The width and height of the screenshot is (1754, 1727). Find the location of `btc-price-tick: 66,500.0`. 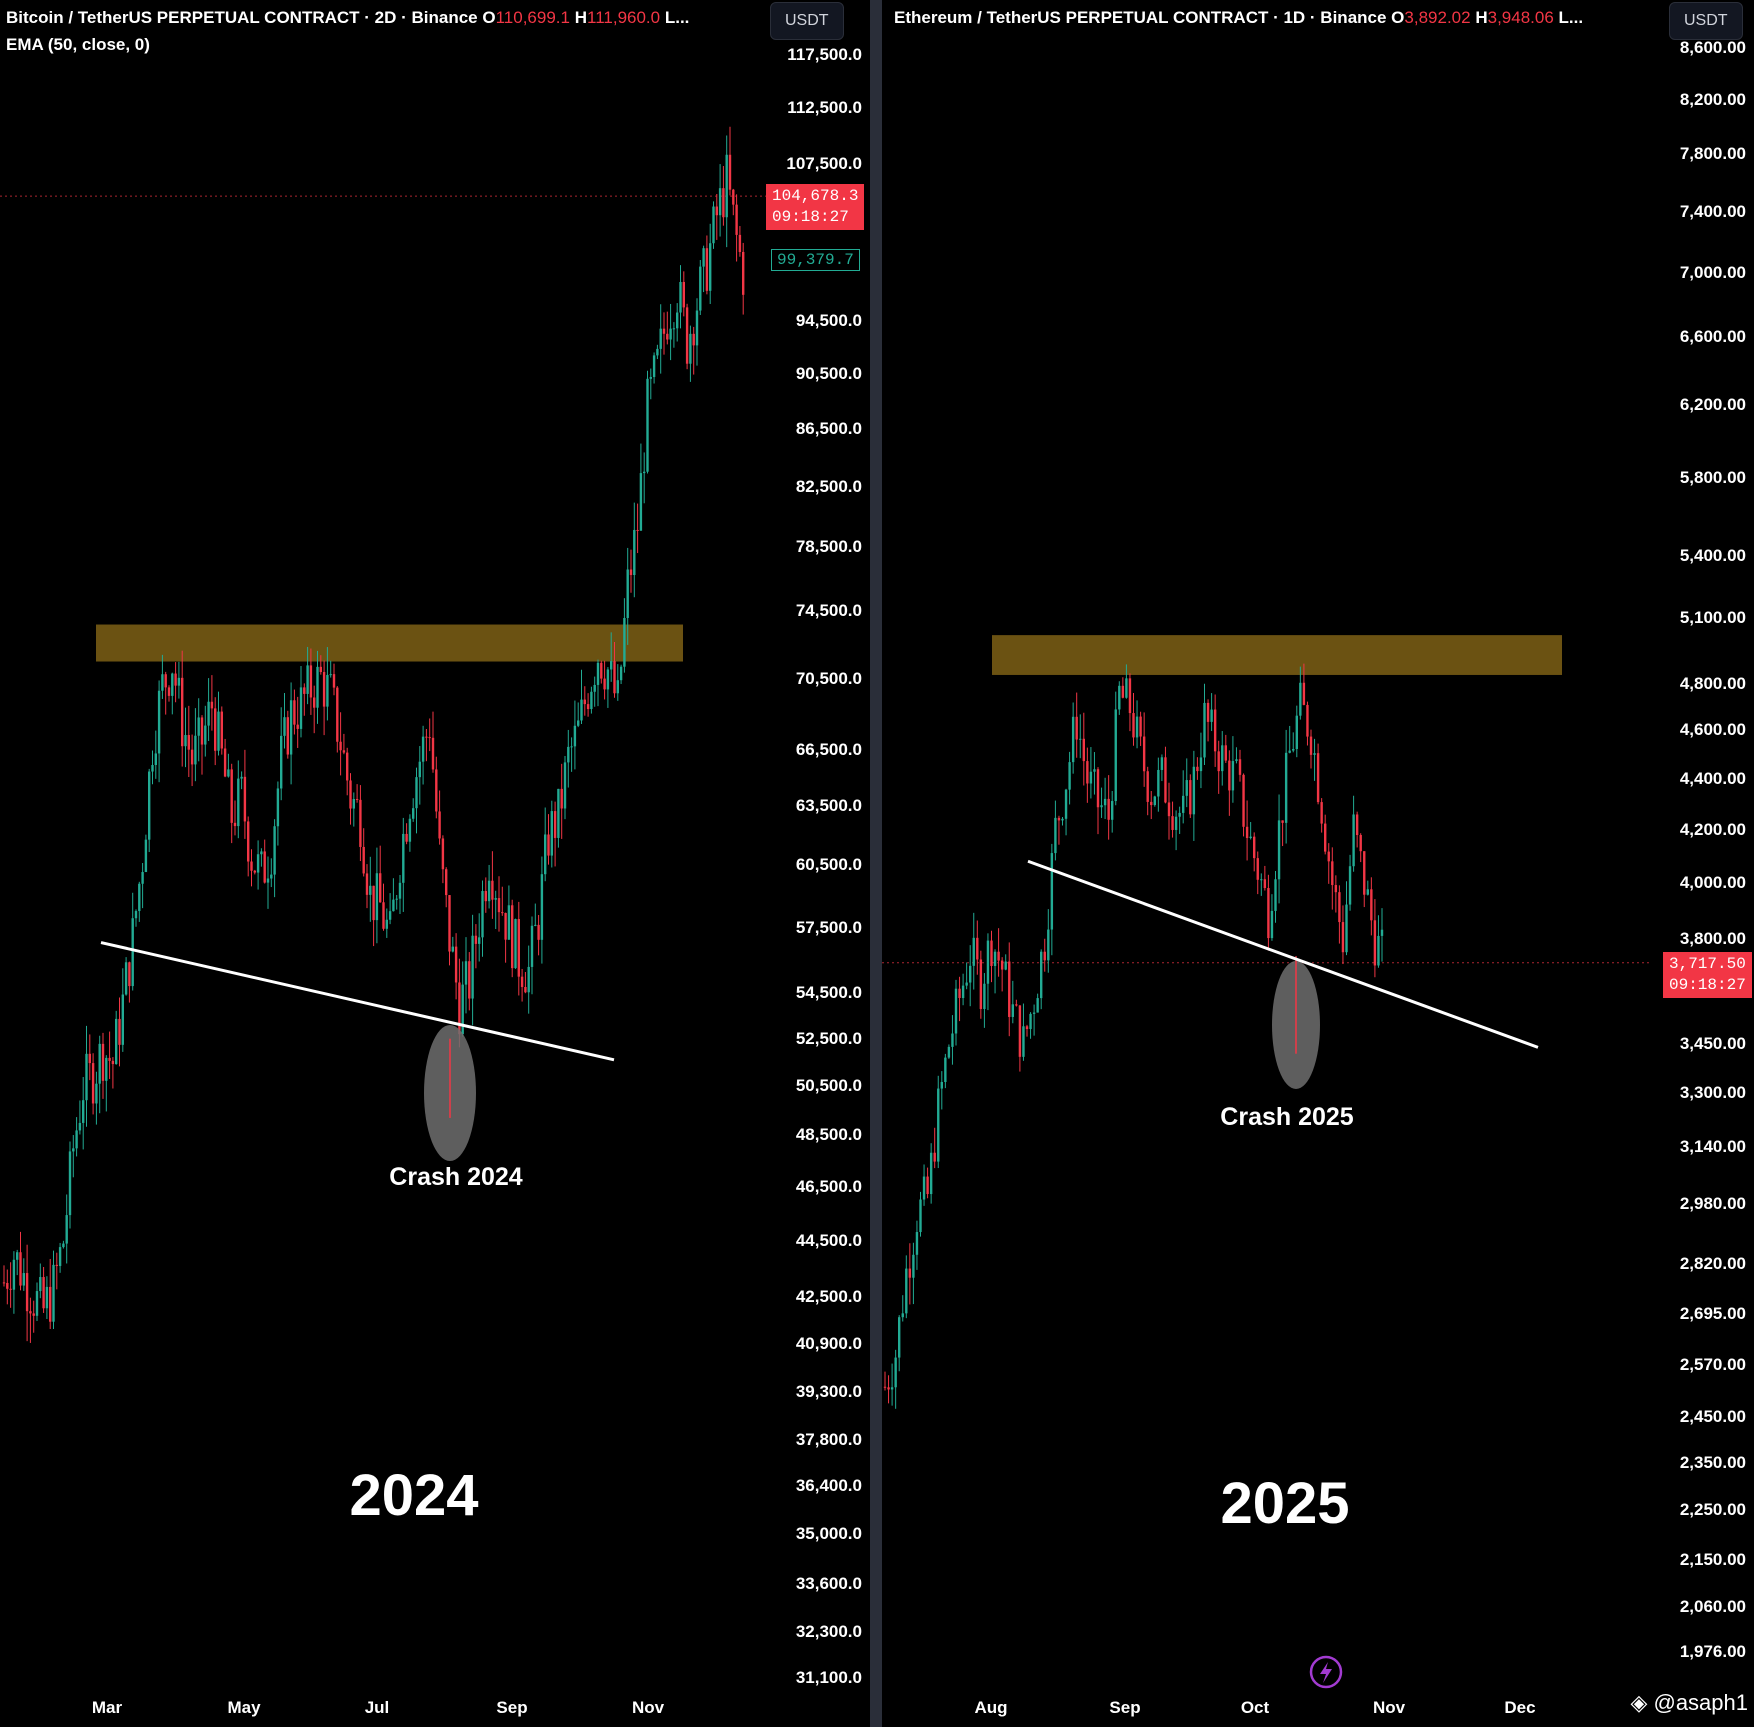

btc-price-tick: 66,500.0 is located at coordinates (828, 750).